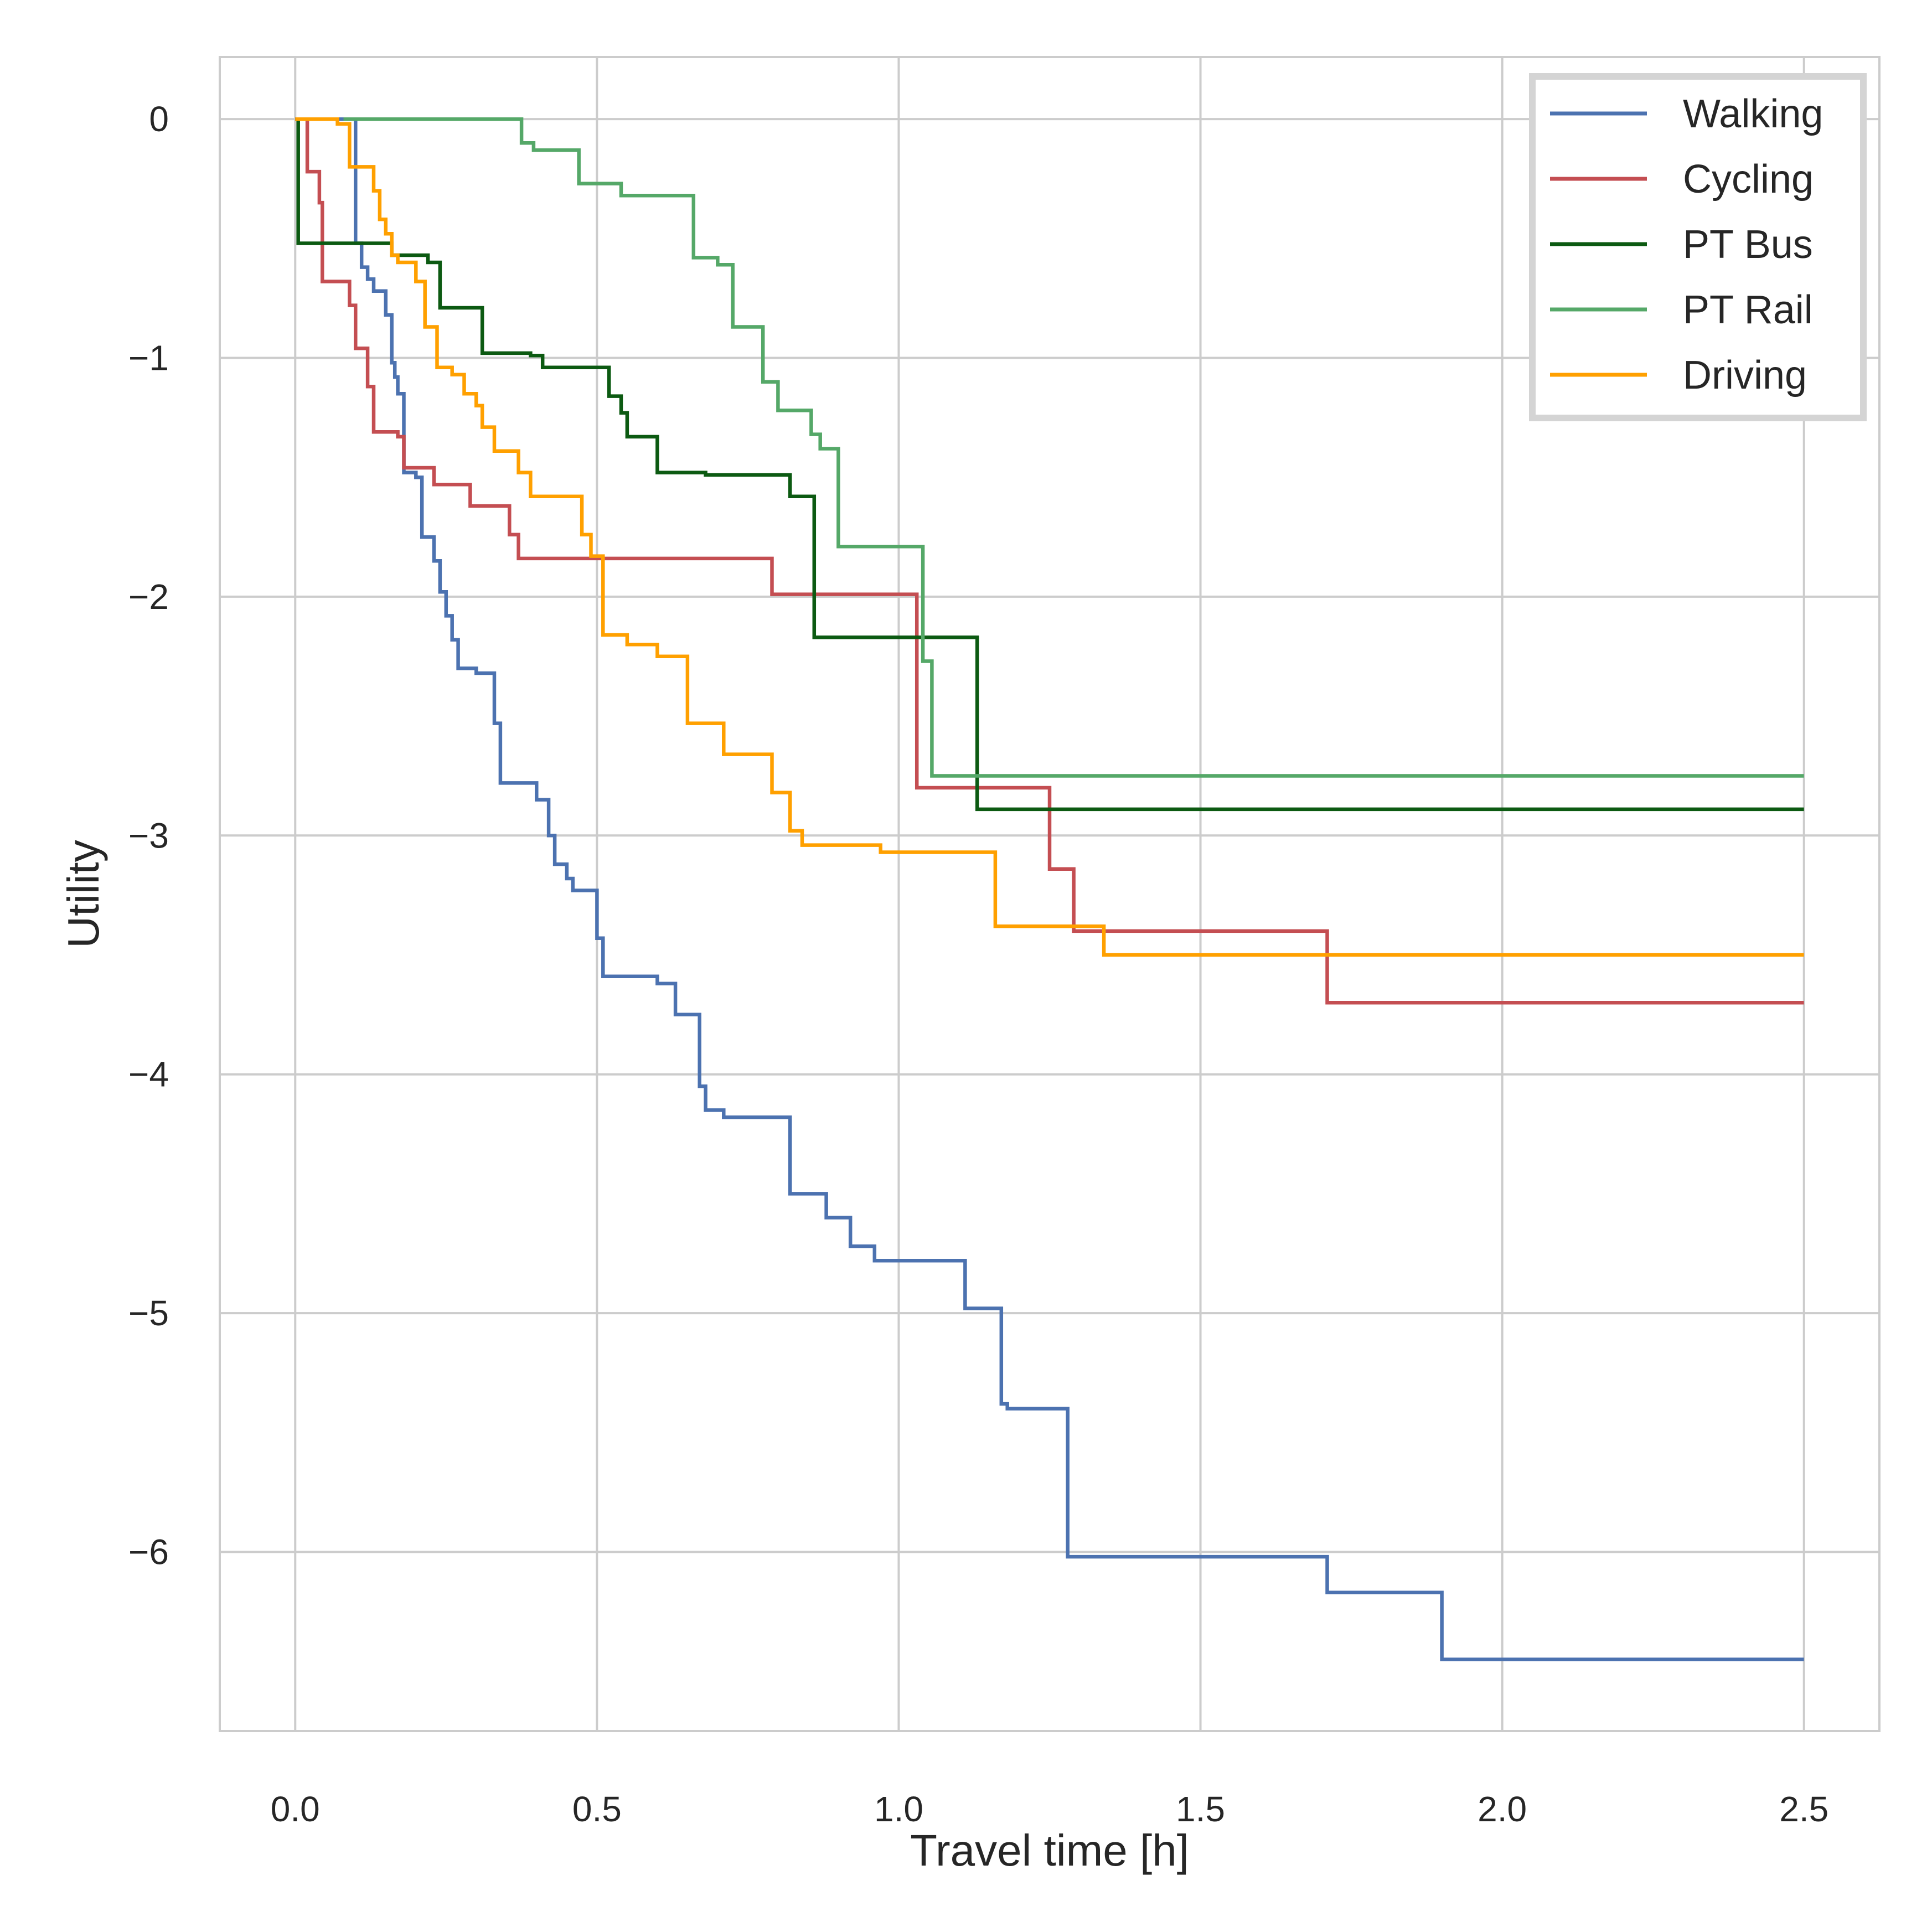  I want to click on legend-frame, so click(1698, 247).